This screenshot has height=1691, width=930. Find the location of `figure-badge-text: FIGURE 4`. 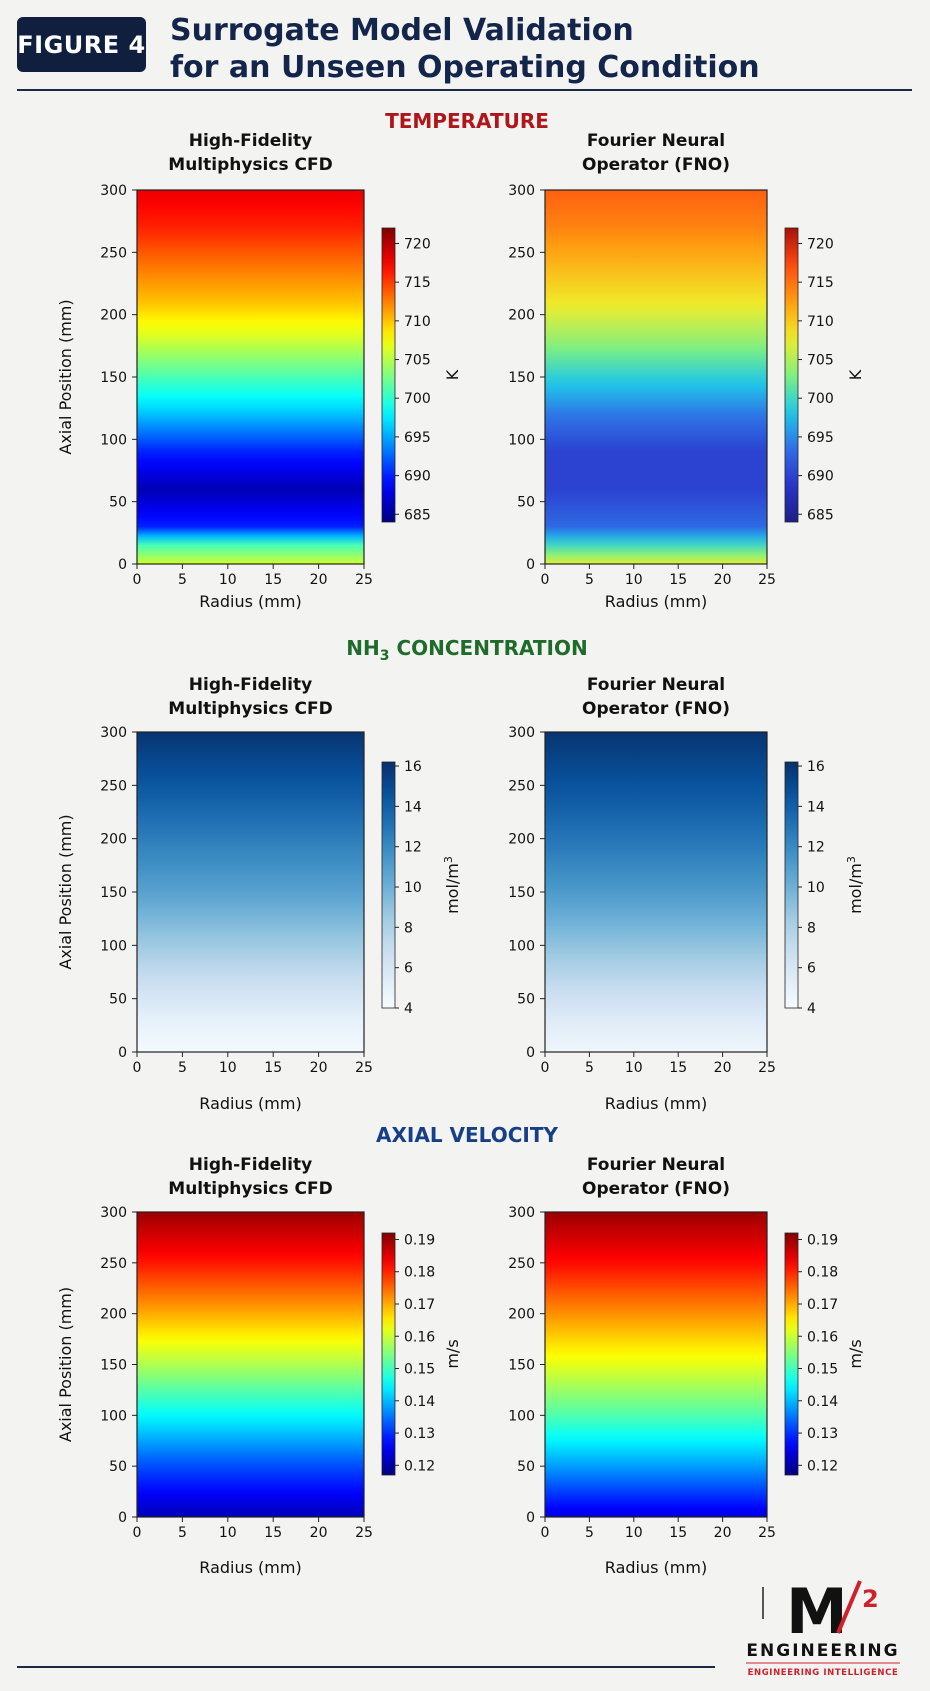

figure-badge-text: FIGURE 4 is located at coordinates (81, 44).